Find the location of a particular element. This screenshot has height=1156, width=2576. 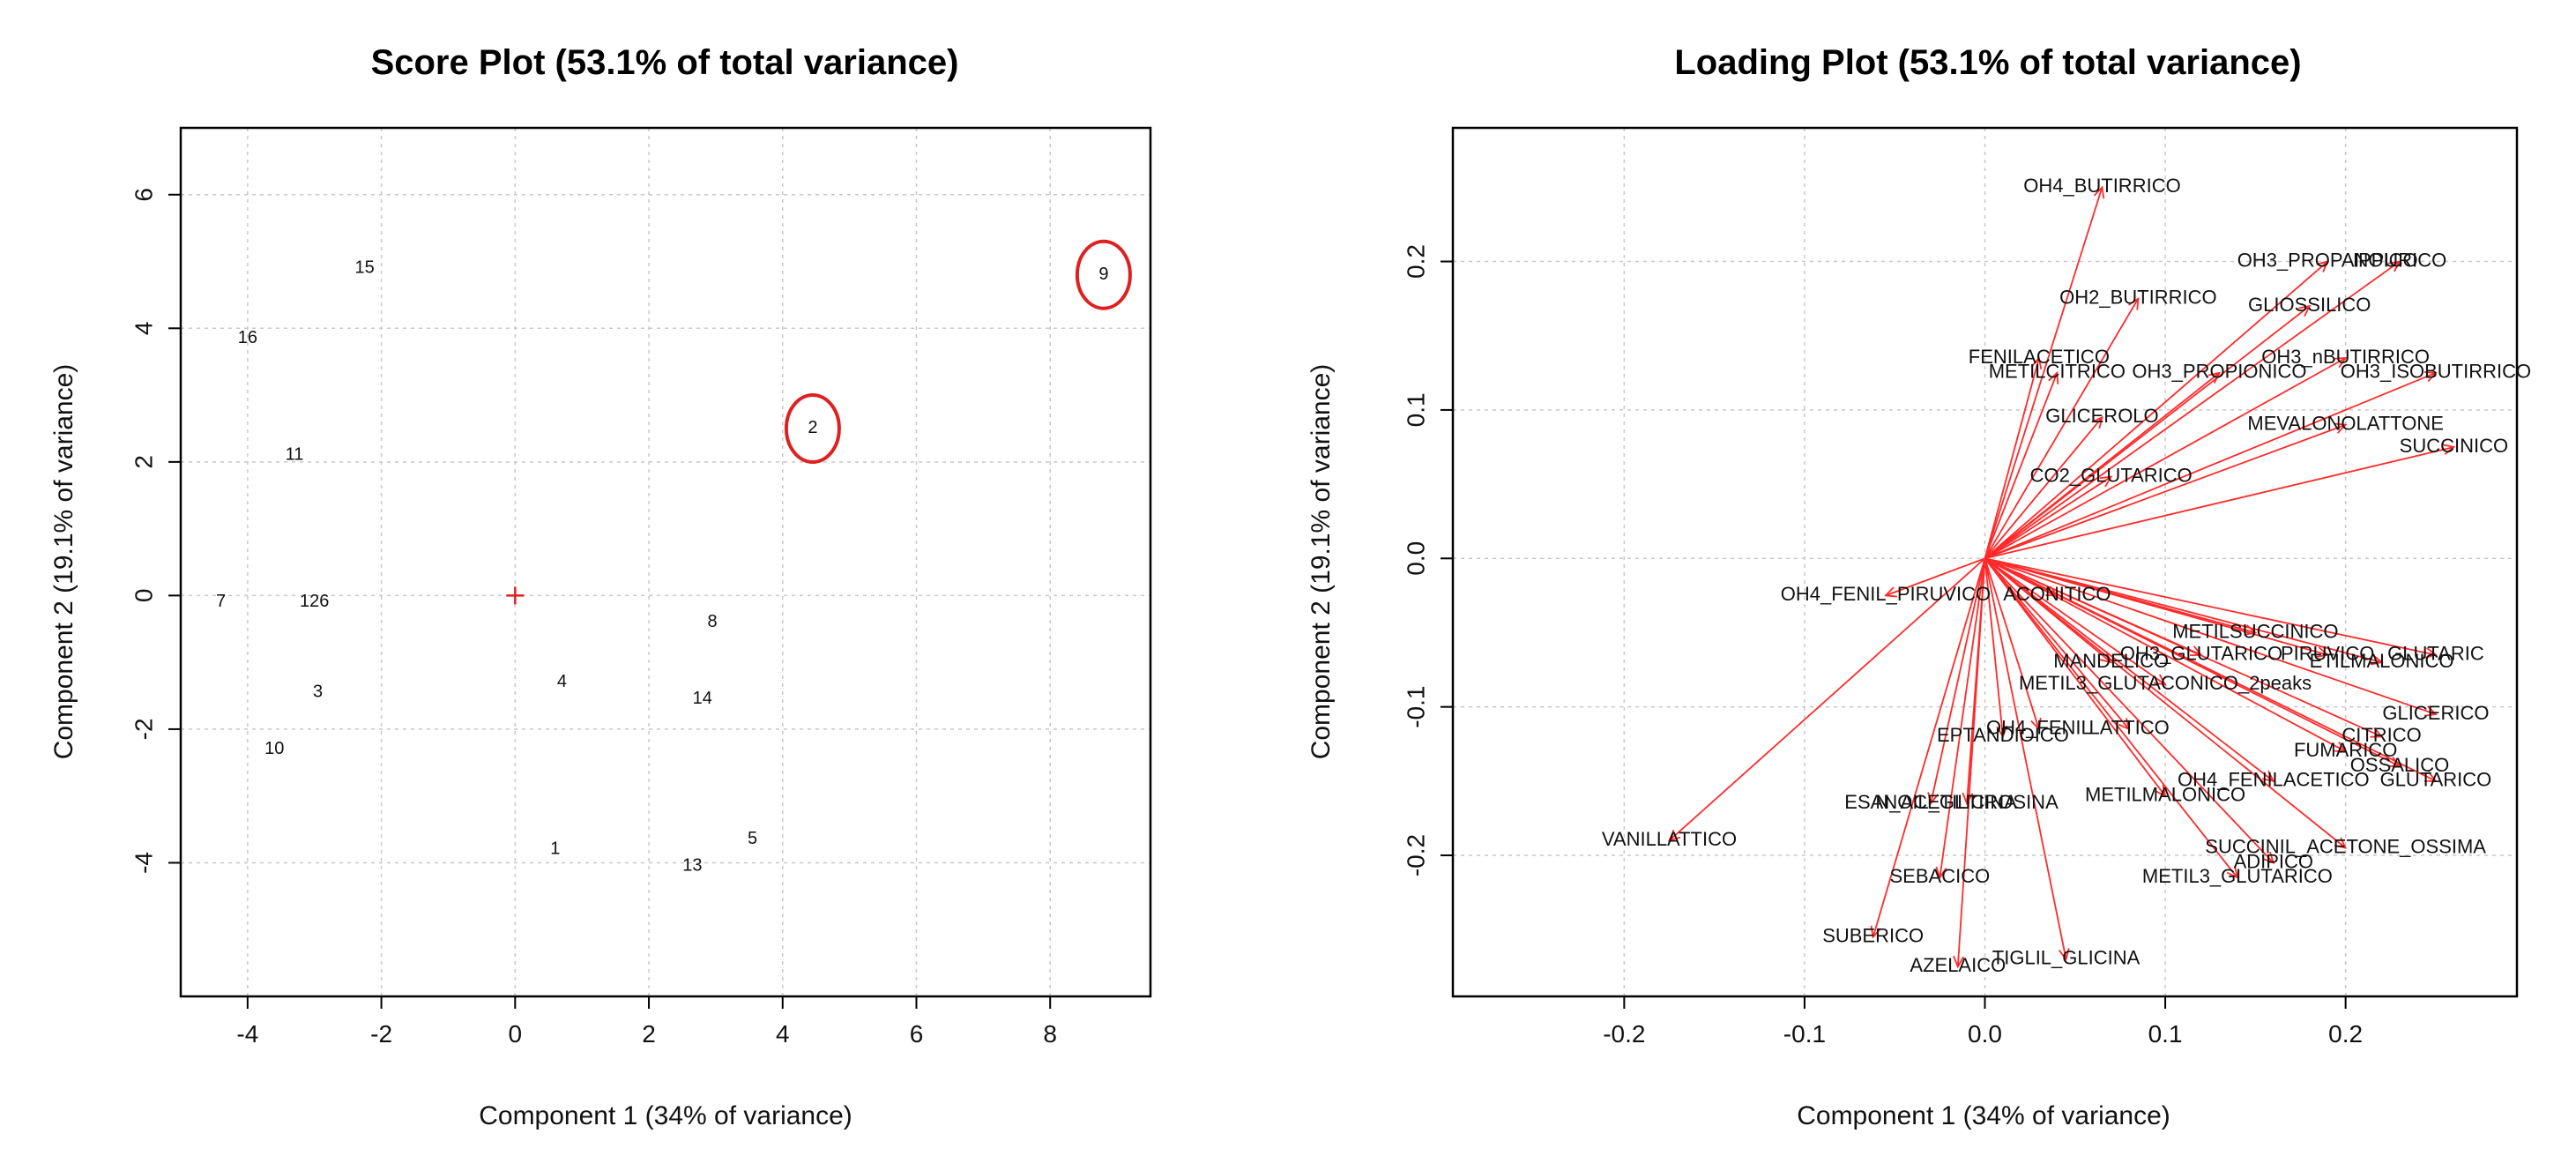

score-point-label: 3 is located at coordinates (318, 692).